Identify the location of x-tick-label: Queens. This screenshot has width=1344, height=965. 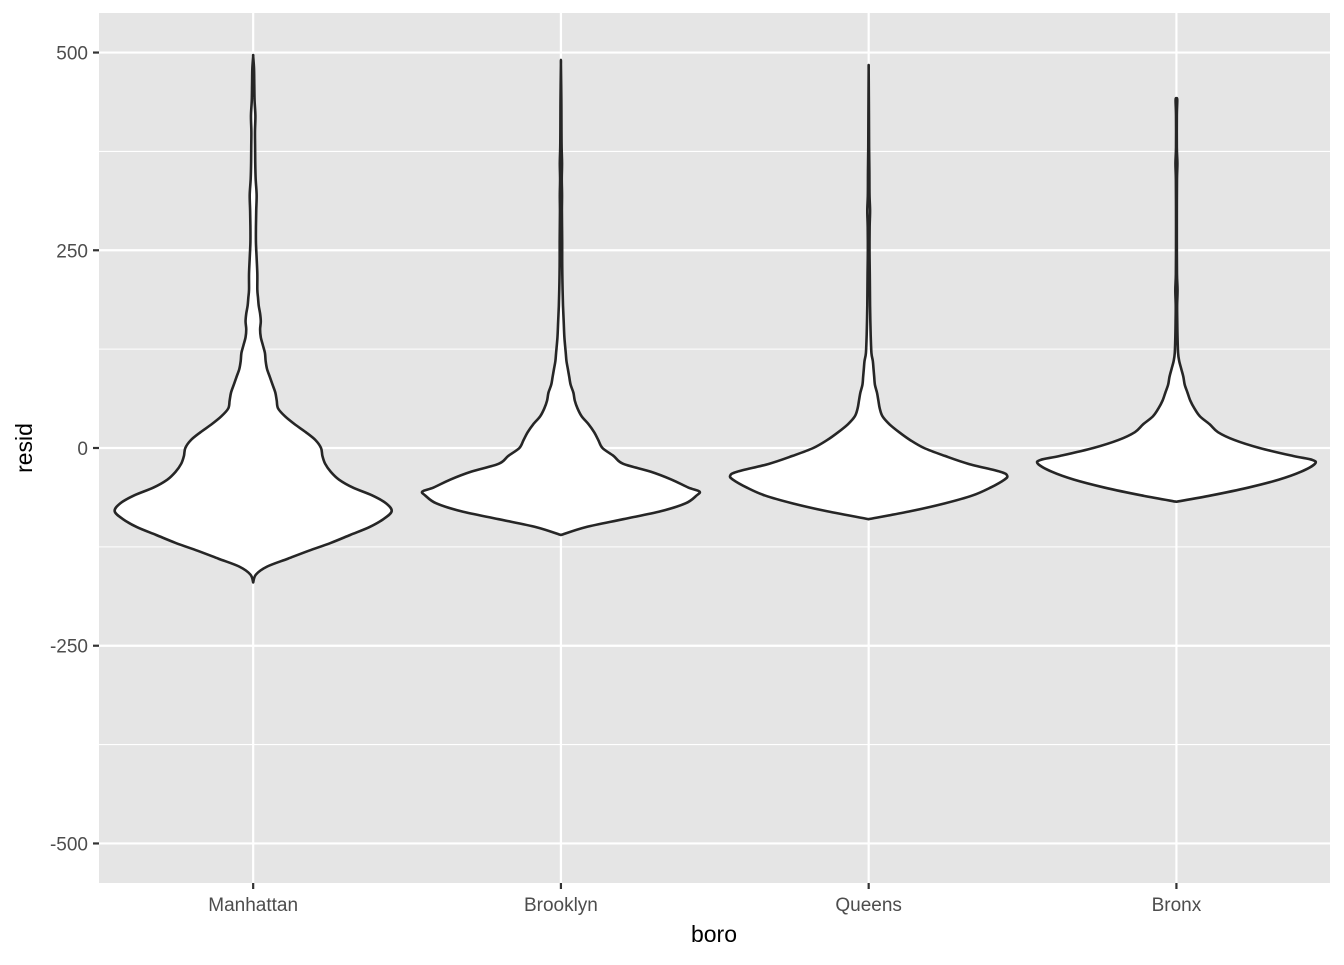
(868, 905).